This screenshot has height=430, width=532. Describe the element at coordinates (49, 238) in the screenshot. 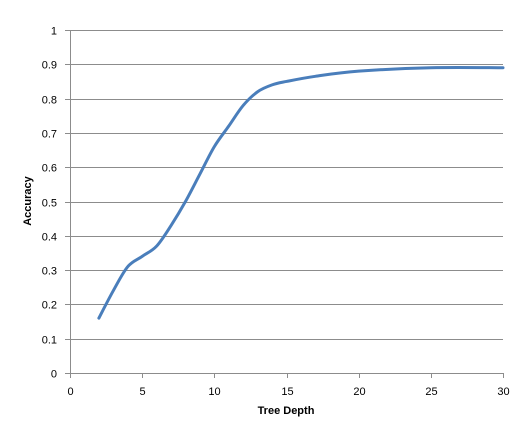

I see `y-tick-label: 0.4` at that location.